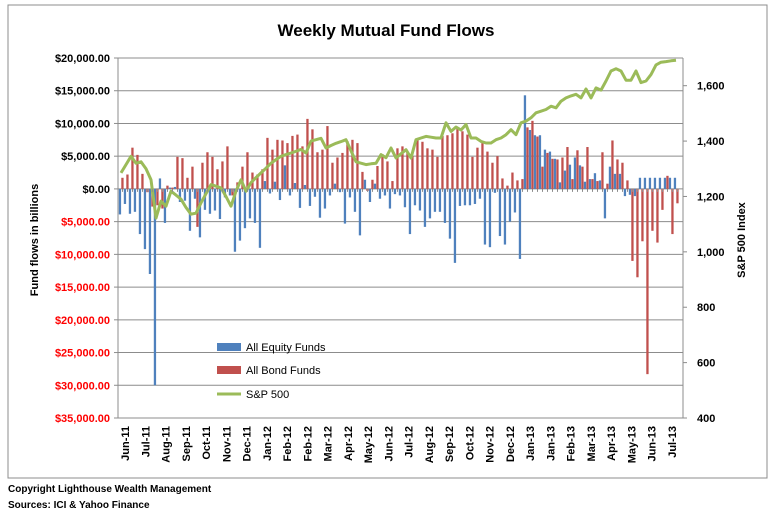 Image resolution: width=773 pixels, height=514 pixels. Describe the element at coordinates (389, 443) in the screenshot. I see `x-tick-label: Jun-12` at that location.